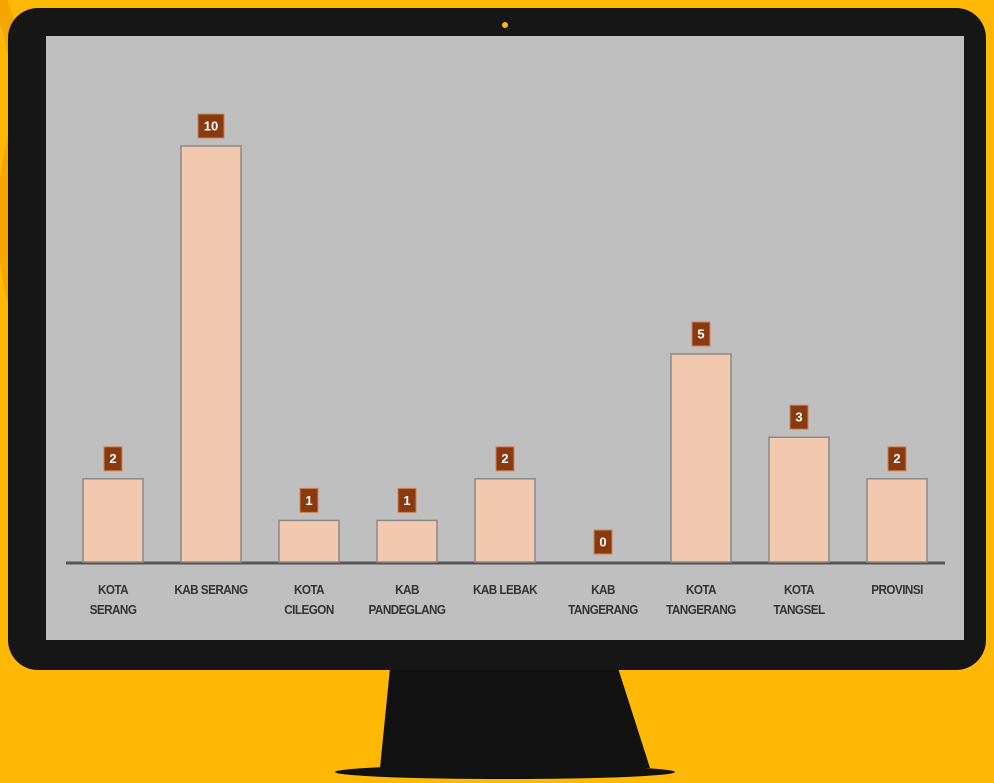 This screenshot has height=783, width=994. Describe the element at coordinates (505, 25) in the screenshot. I see `camera` at that location.